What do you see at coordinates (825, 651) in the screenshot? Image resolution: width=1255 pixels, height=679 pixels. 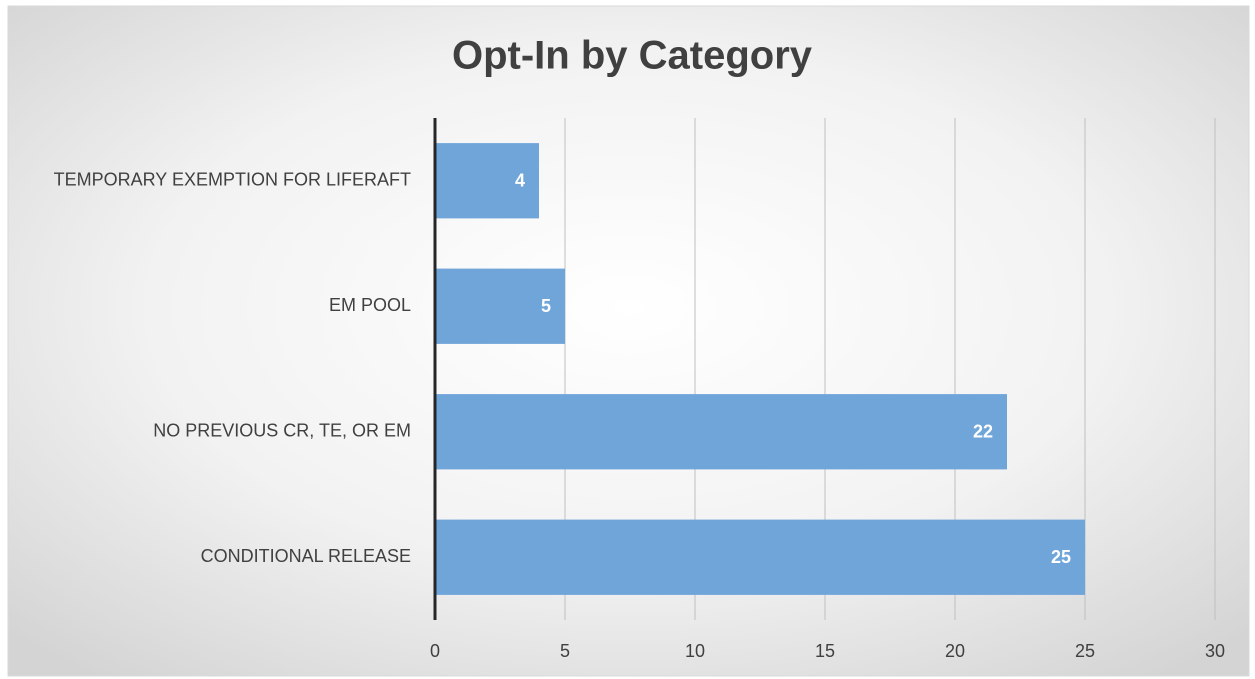 I see `x-tick-label: 15` at bounding box center [825, 651].